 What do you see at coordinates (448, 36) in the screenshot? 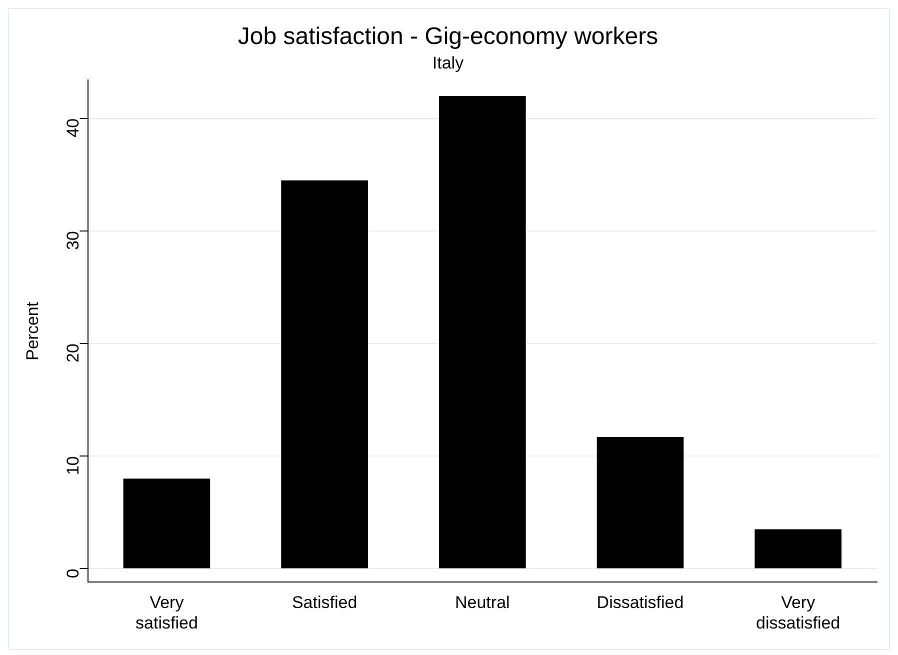
I see `chart-title: Job satisfaction - Gig-economy workers` at bounding box center [448, 36].